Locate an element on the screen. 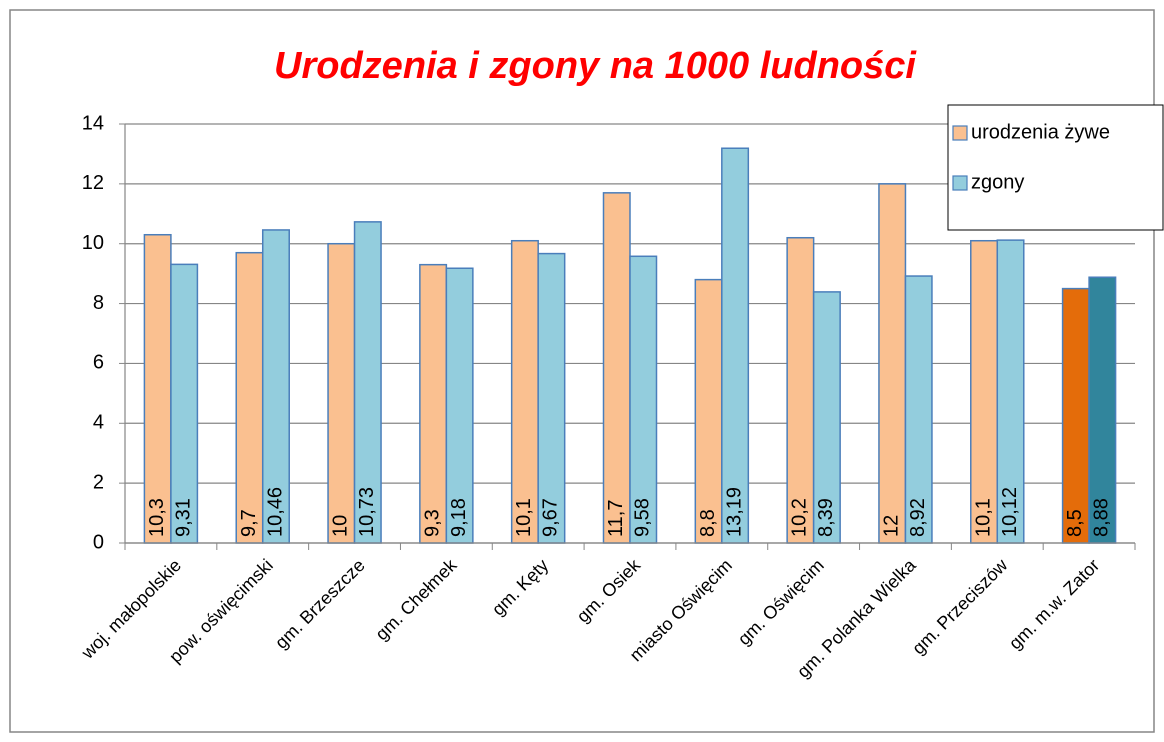  value-label: 10,2 is located at coordinates (800, 517).